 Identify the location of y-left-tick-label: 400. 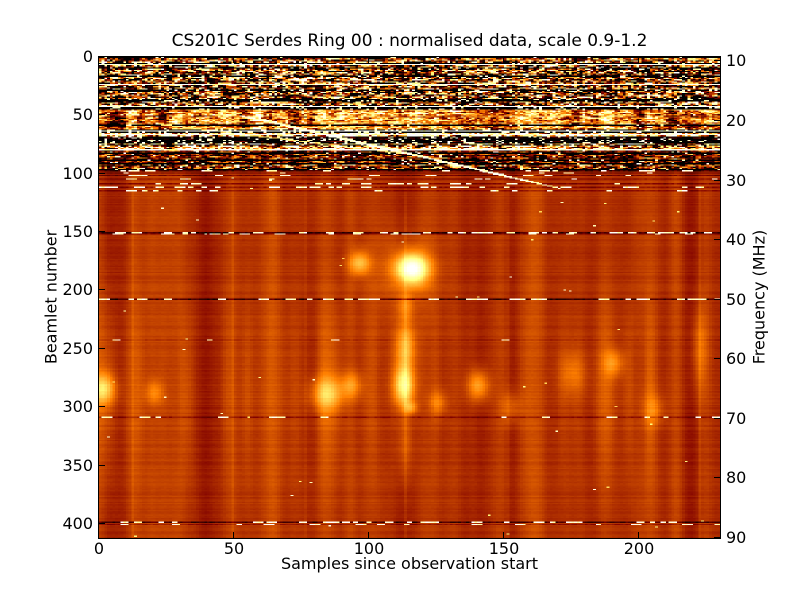
(77, 523).